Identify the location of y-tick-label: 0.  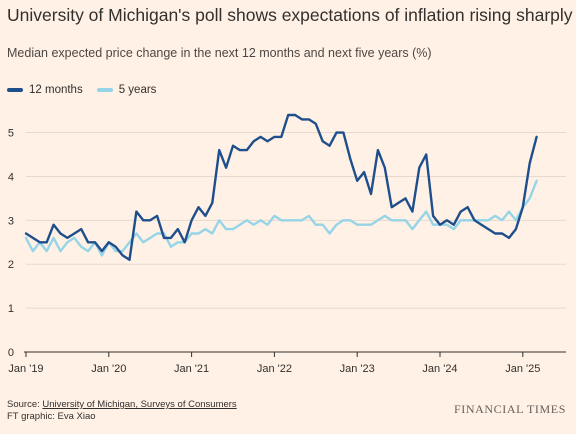
(11, 353).